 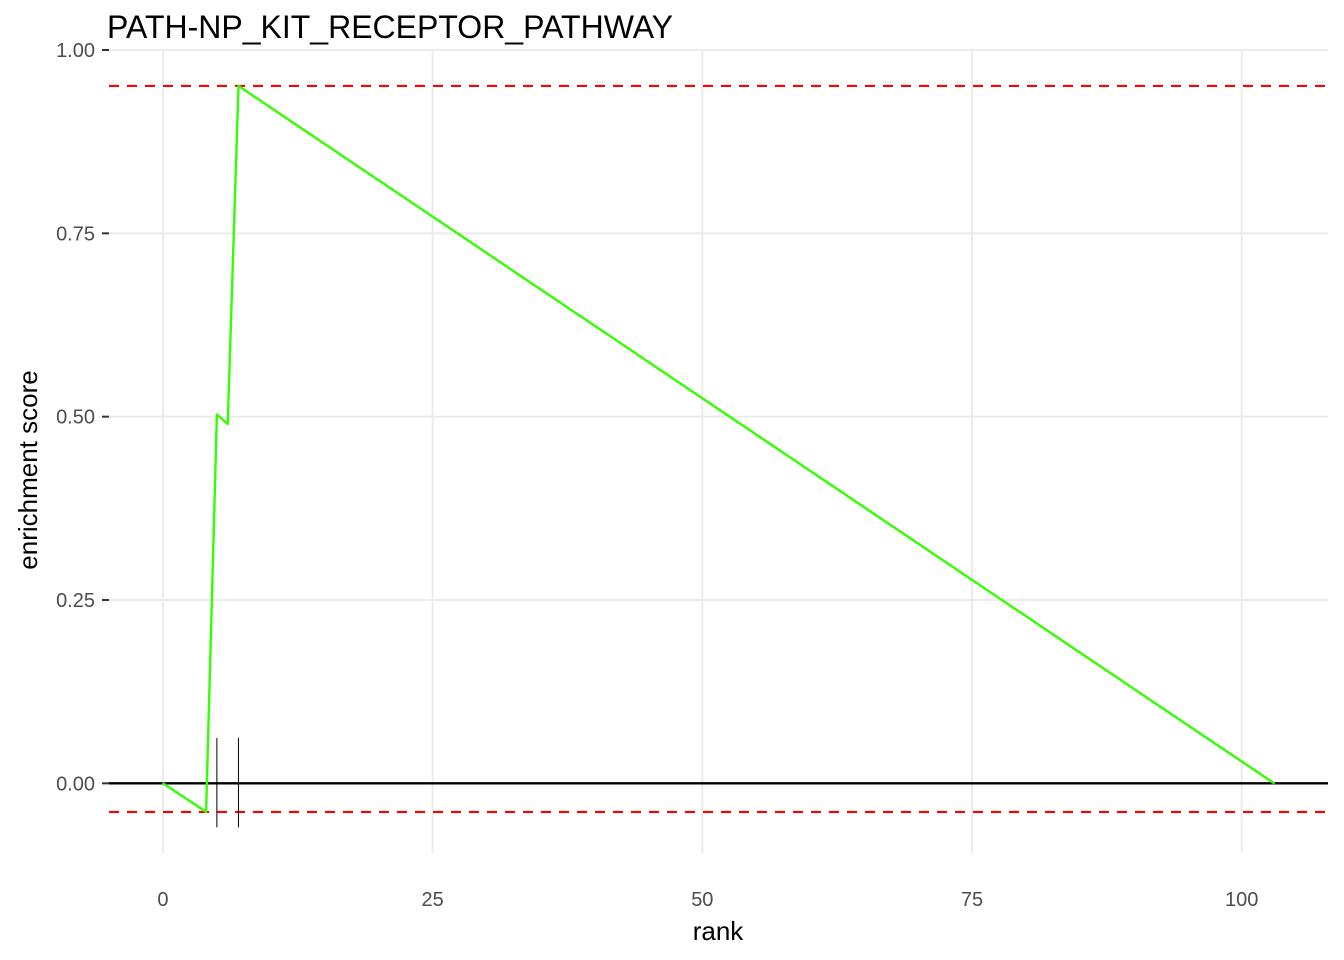 What do you see at coordinates (227, 782) in the screenshot?
I see `hit-markers` at bounding box center [227, 782].